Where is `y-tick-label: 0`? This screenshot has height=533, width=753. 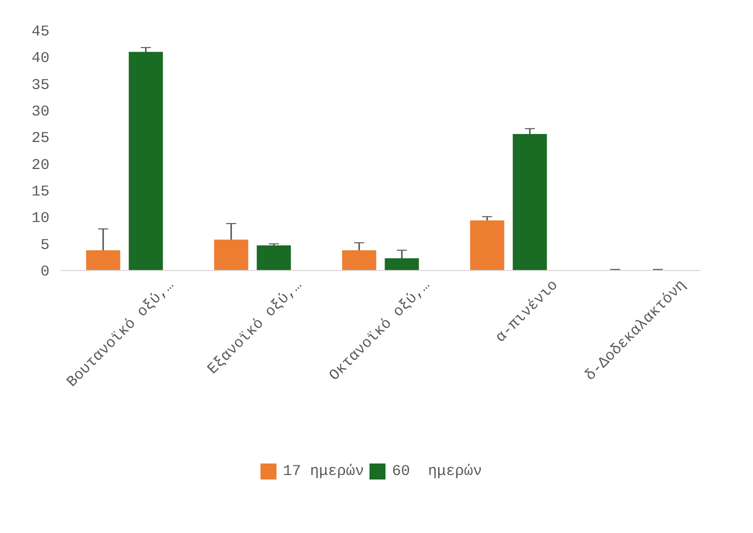 y-tick-label: 0 is located at coordinates (45, 272).